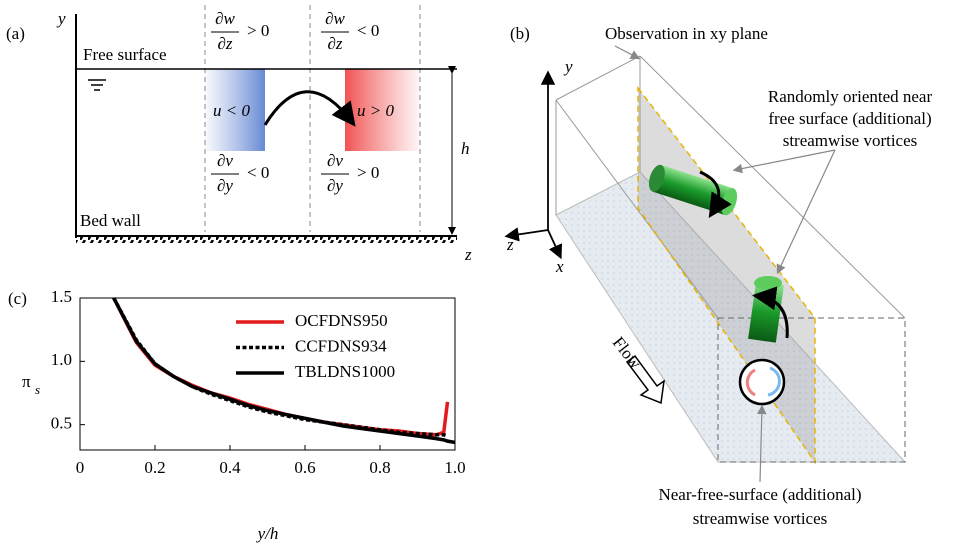 This screenshot has height=546, width=958. I want to click on gradient-fractions: ∂w ∂z > 0 ∂w ∂z < 0 ∂v ∂y < 0 ∂v ∂y > 0, so click(295, 102).